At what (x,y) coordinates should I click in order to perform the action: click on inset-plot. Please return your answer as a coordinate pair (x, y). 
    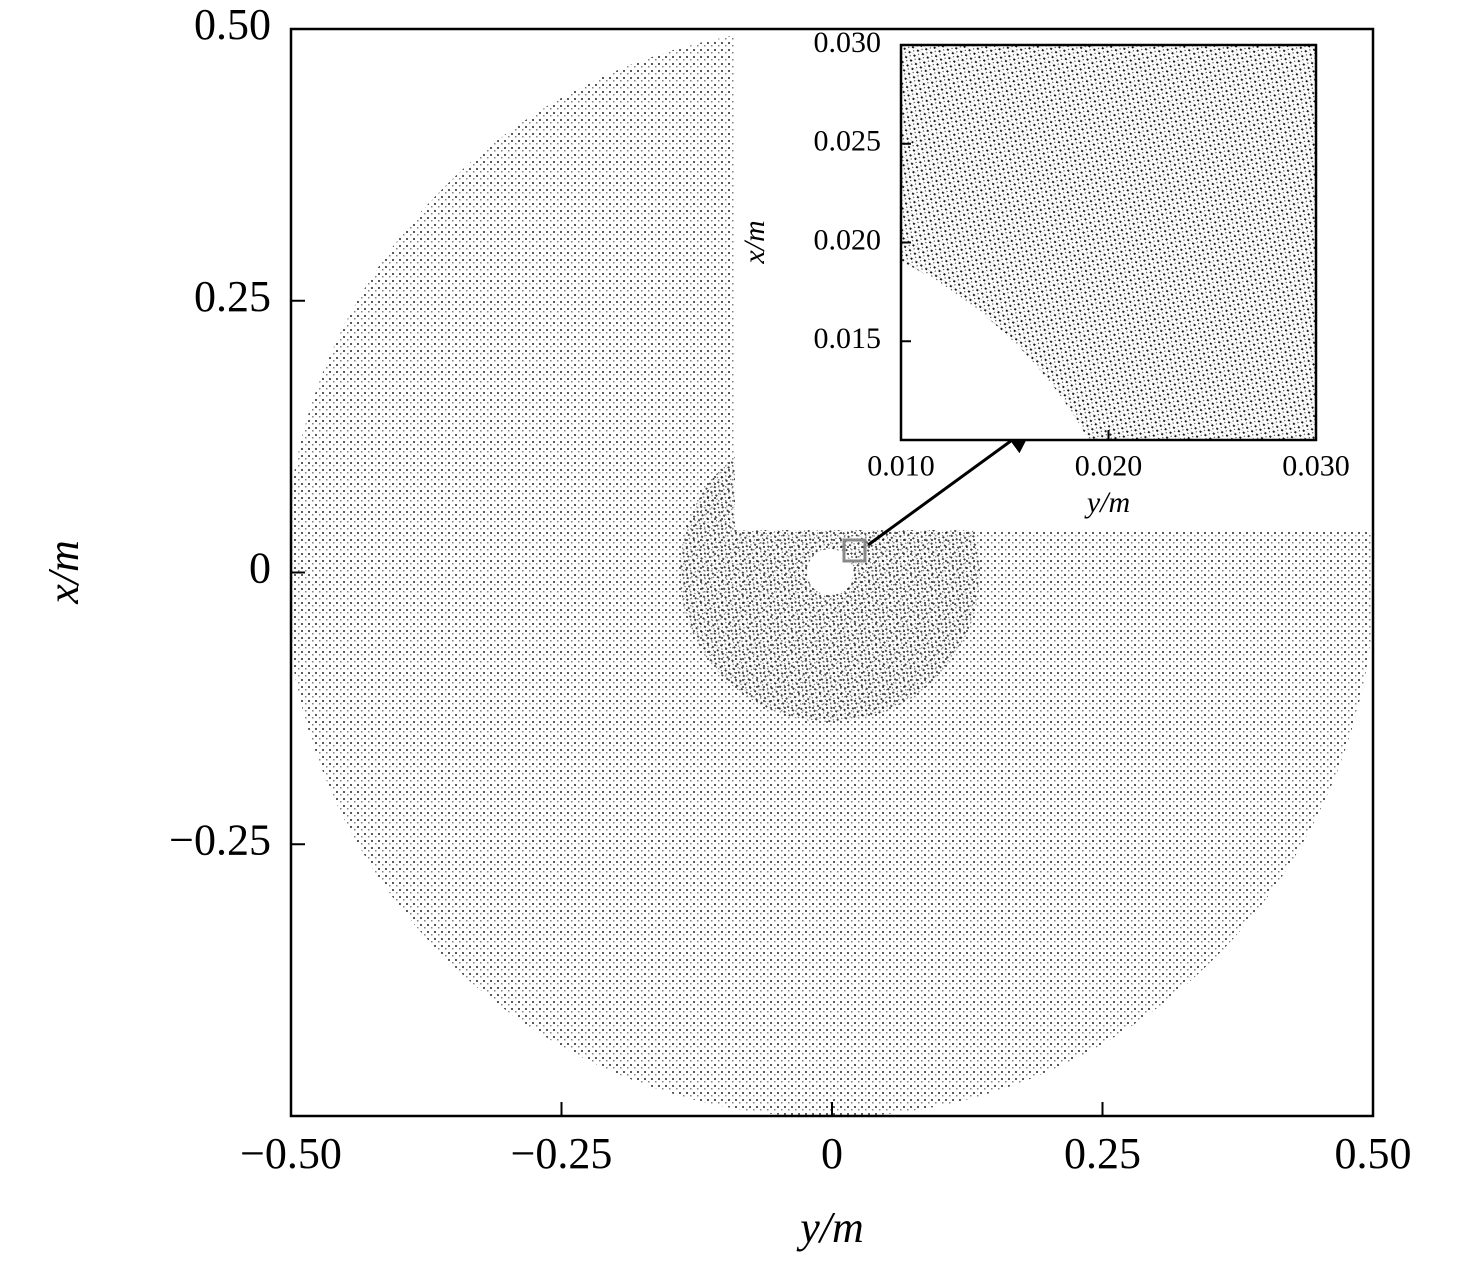
    Looking at the image, I should click on (1108, 242).